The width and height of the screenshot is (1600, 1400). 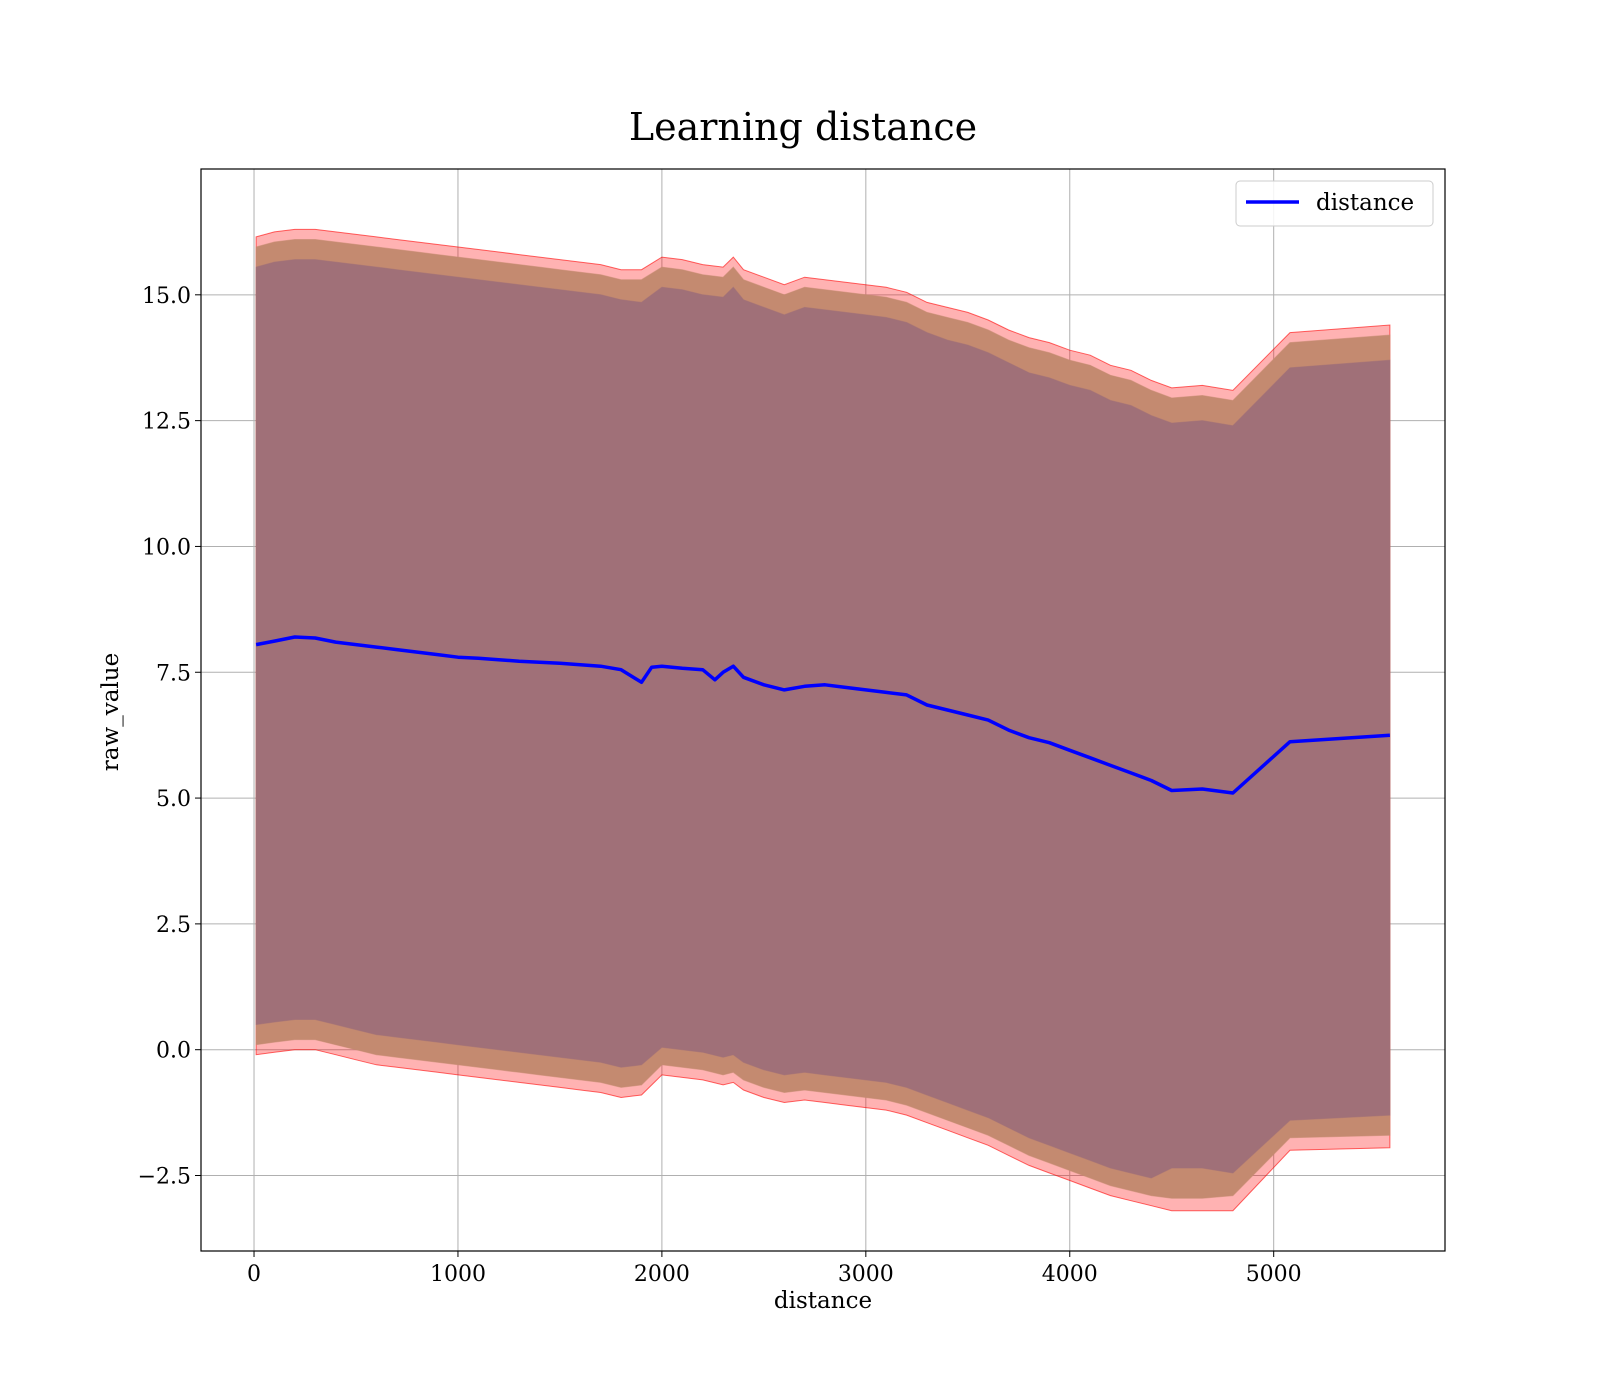 I want to click on x-axis-ticks: 0 1000 2000 3000 4000 5000, so click(x=774, y=1269).